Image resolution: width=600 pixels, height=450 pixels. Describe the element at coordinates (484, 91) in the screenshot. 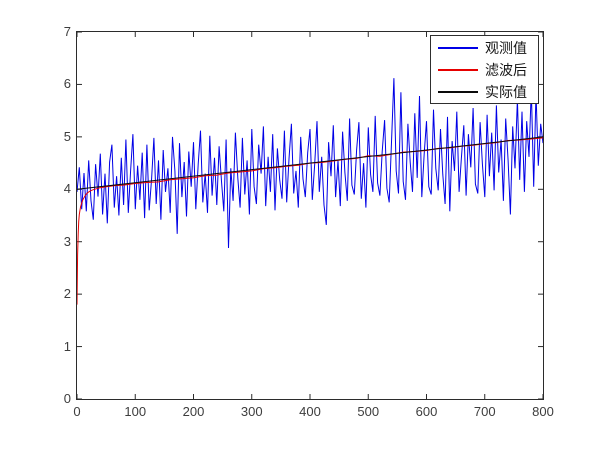

I see `legend-row-actual: 实际值` at that location.